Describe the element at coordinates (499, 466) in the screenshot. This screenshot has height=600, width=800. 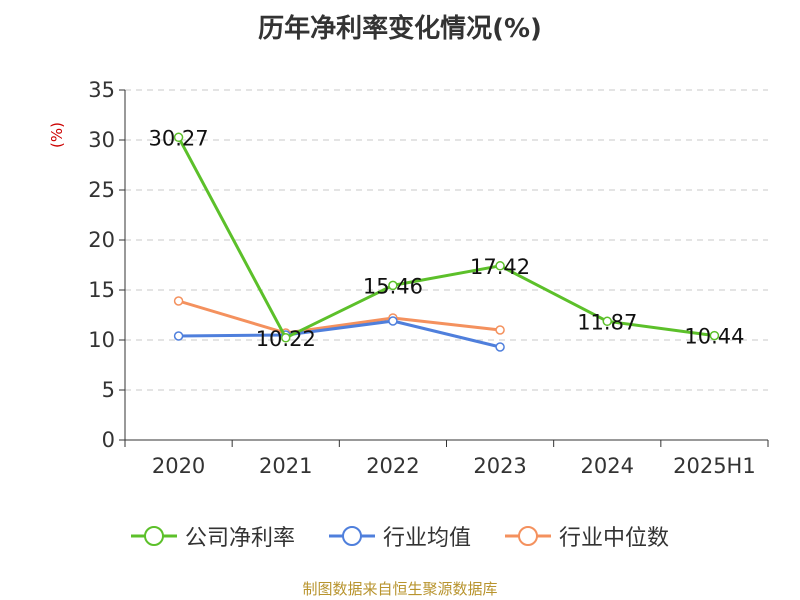
I see `x-tick-label: 2023` at that location.